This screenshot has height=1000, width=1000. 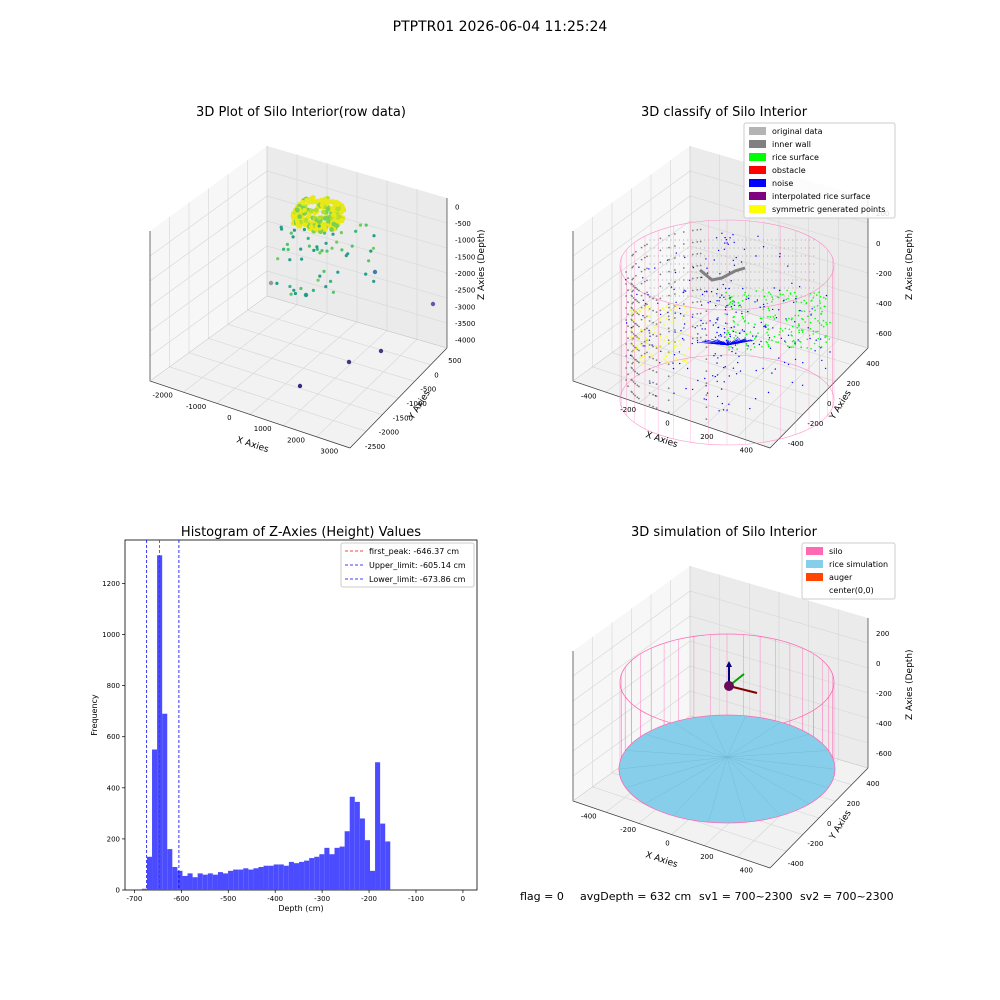 What do you see at coordinates (746, 896) in the screenshot?
I see `sv1-readout: sv1 = 700~2300` at bounding box center [746, 896].